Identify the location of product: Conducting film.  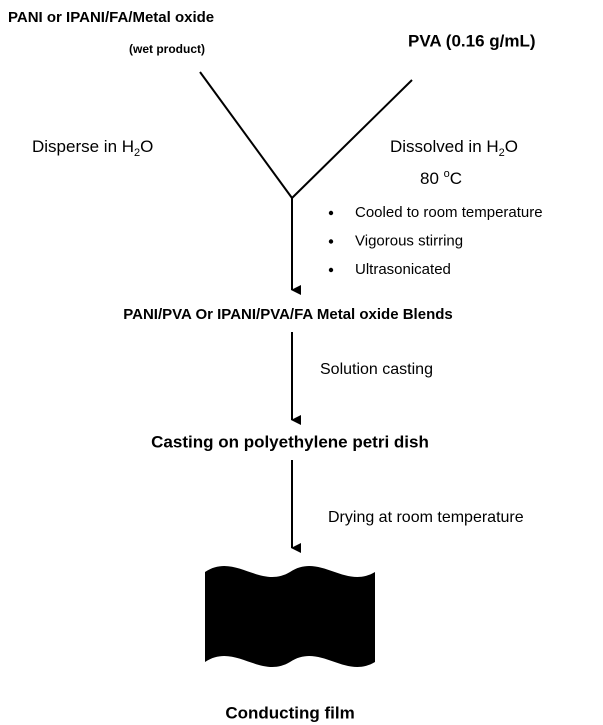
(289, 712).